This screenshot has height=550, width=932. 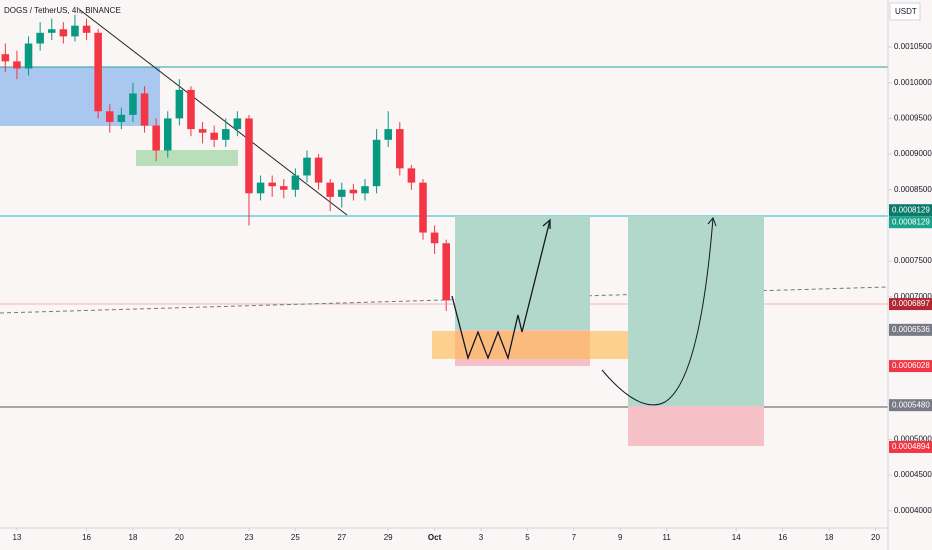 I want to click on entry-zone, so click(x=547, y=345).